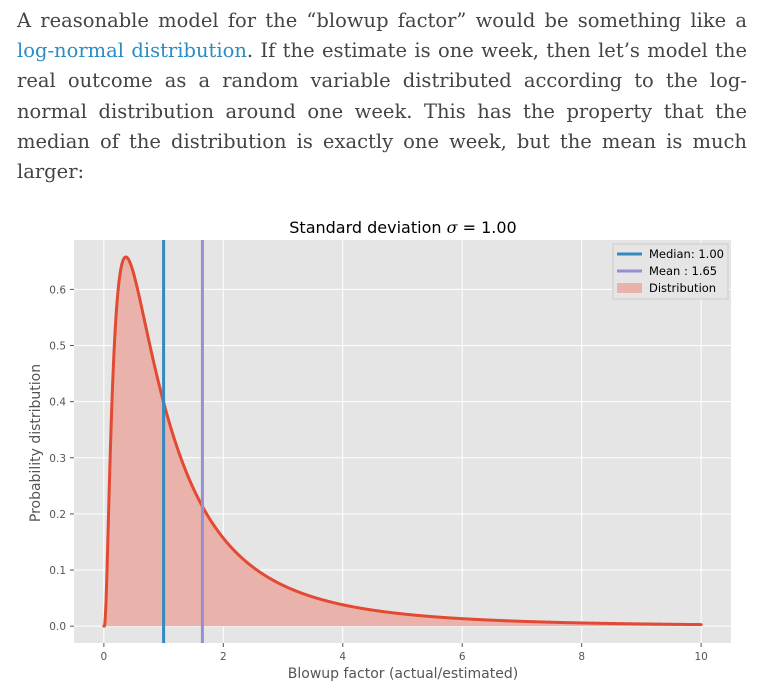 This screenshot has width=760, height=695. What do you see at coordinates (57, 347) in the screenshot?
I see `y-tick-label: 0.5` at bounding box center [57, 347].